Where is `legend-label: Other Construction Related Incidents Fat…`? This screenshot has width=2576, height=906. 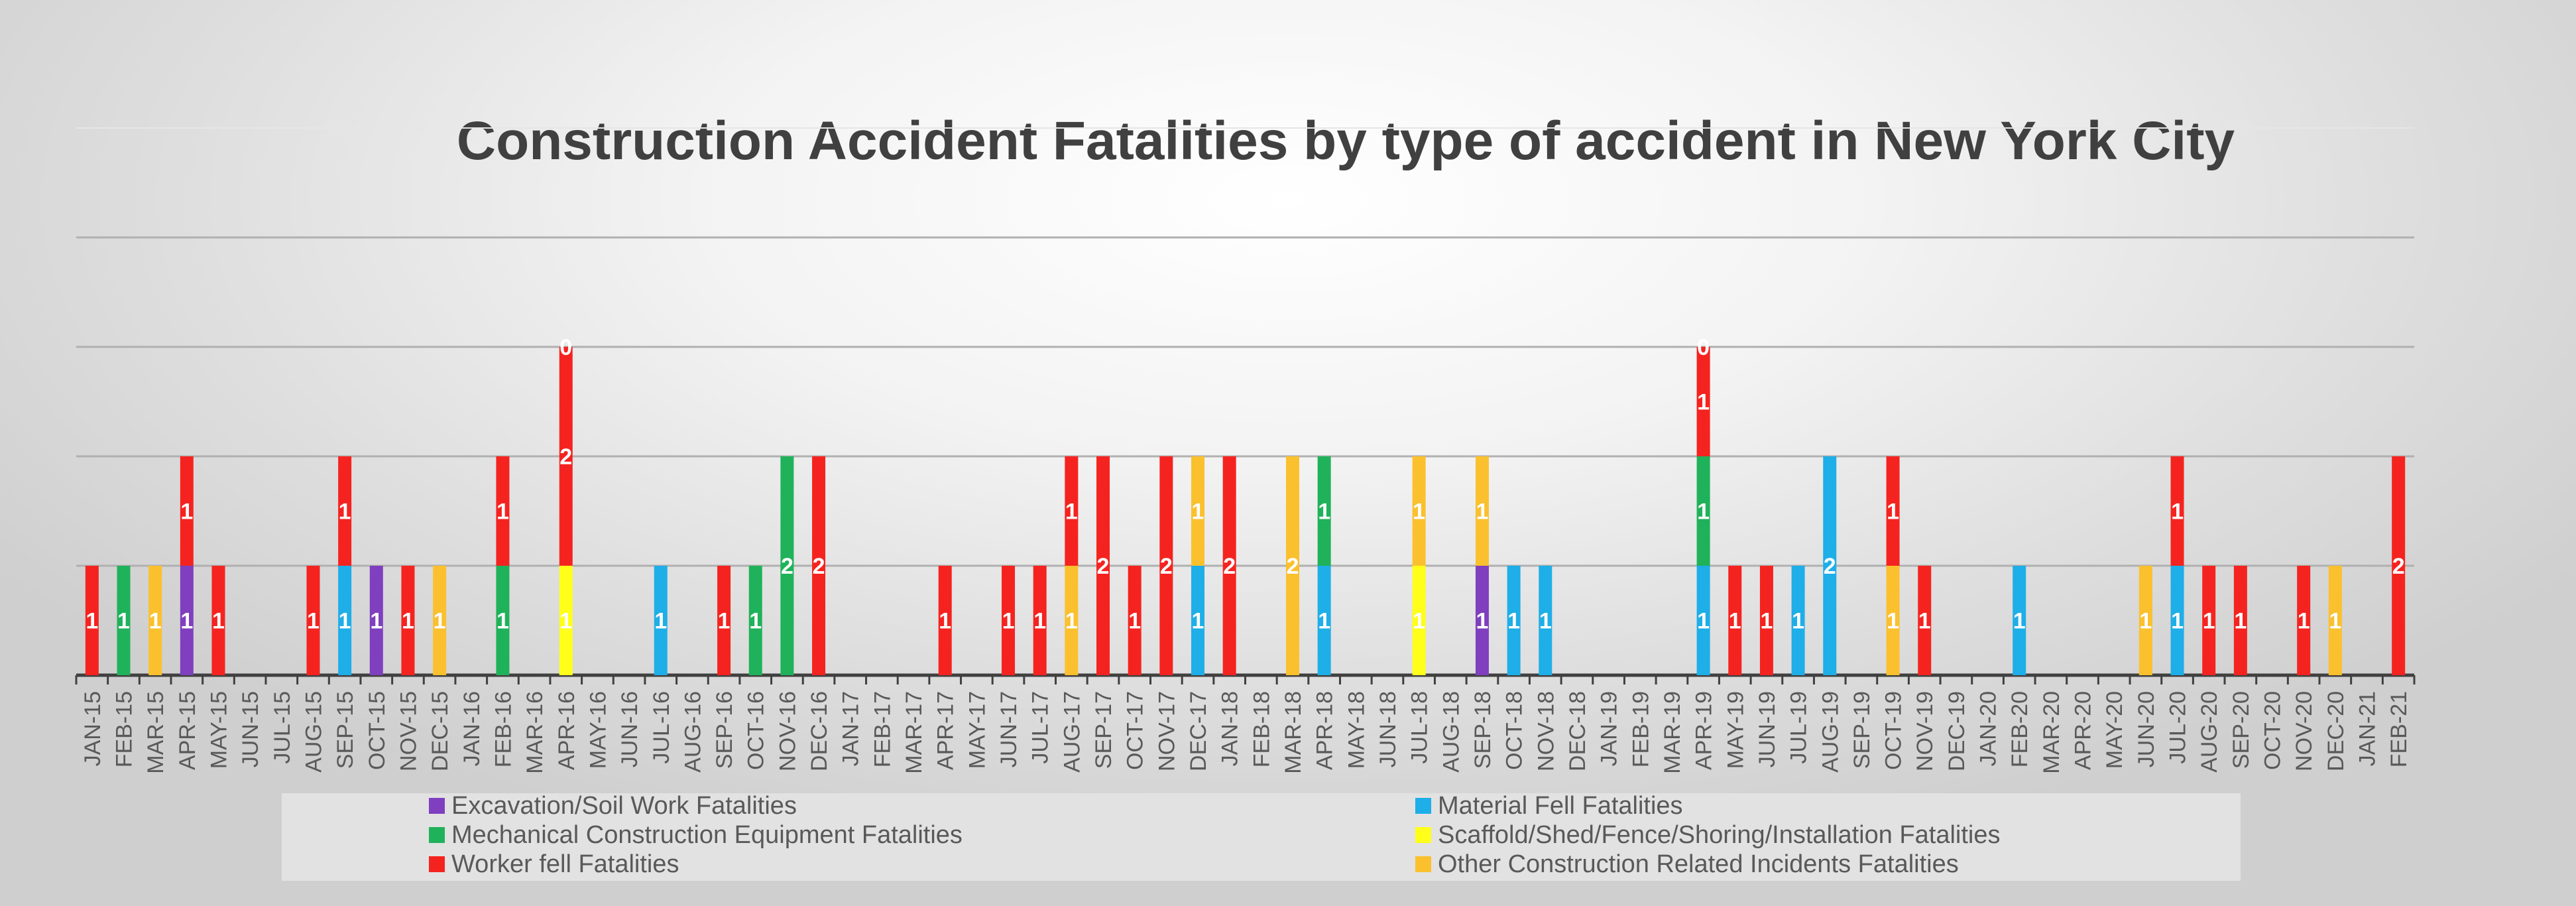
legend-label: Other Construction Related Incidents Fat… is located at coordinates (1699, 864).